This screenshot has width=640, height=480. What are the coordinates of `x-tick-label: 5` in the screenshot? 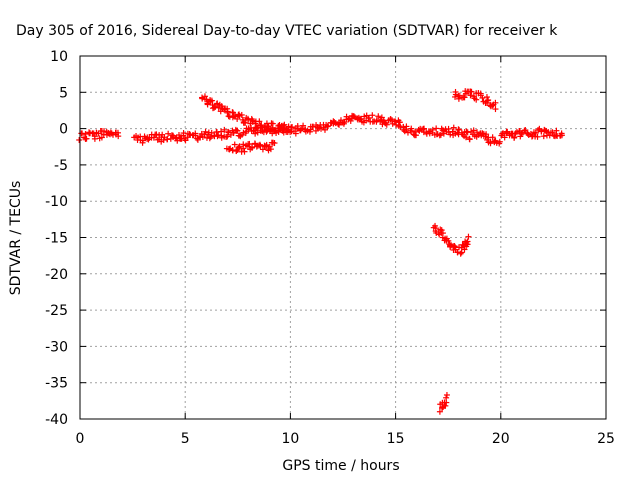 It's located at (185, 439).